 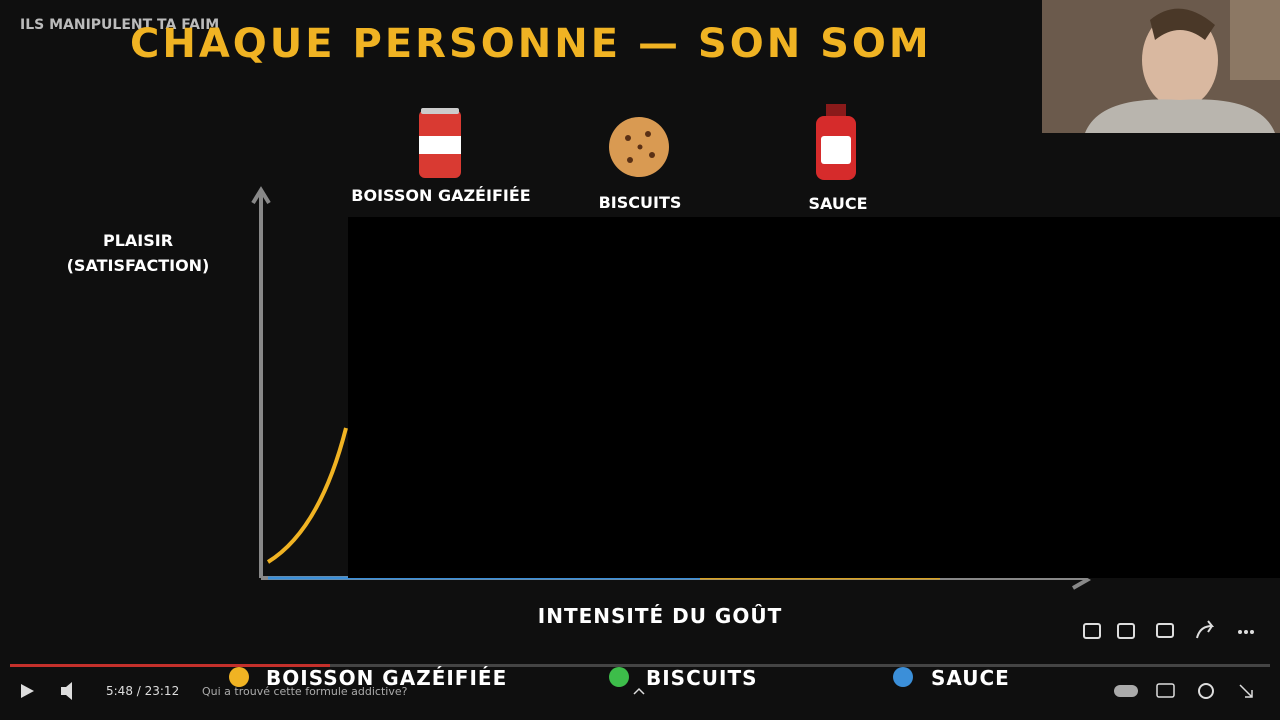 What do you see at coordinates (660, 616) in the screenshot?
I see `x-axis-label: INTENSITÉ DU GOÛT` at bounding box center [660, 616].